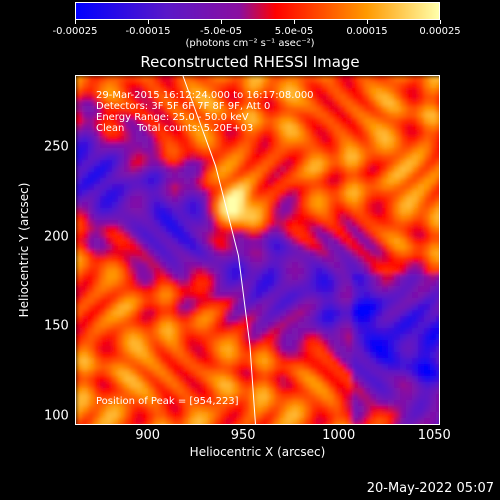 This screenshot has width=500, height=500. I want to click on annotation-peak: Position of Peak = [954,223], so click(167, 401).